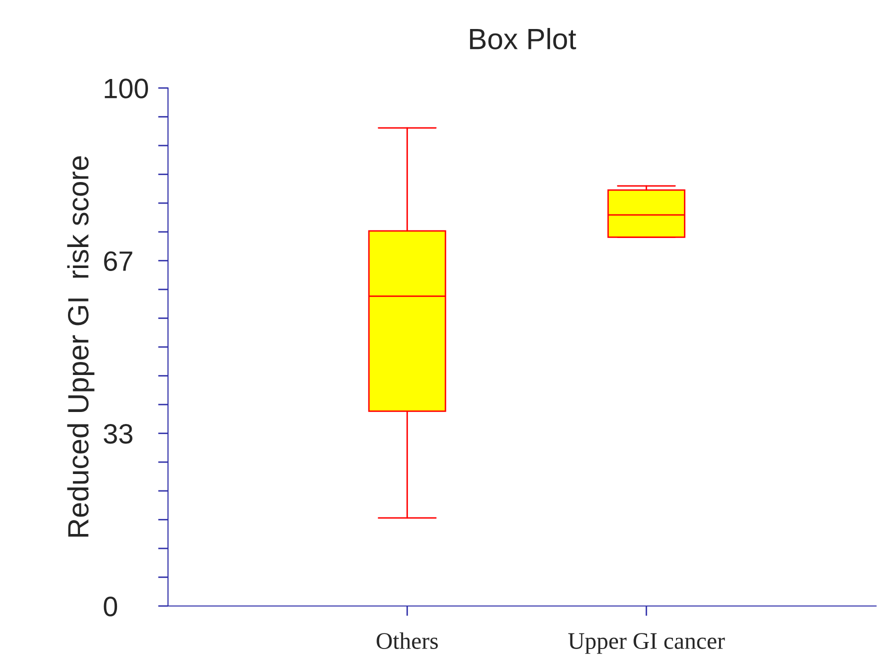 The width and height of the screenshot is (877, 659). I want to click on y-tick-label: 100, so click(126, 88).